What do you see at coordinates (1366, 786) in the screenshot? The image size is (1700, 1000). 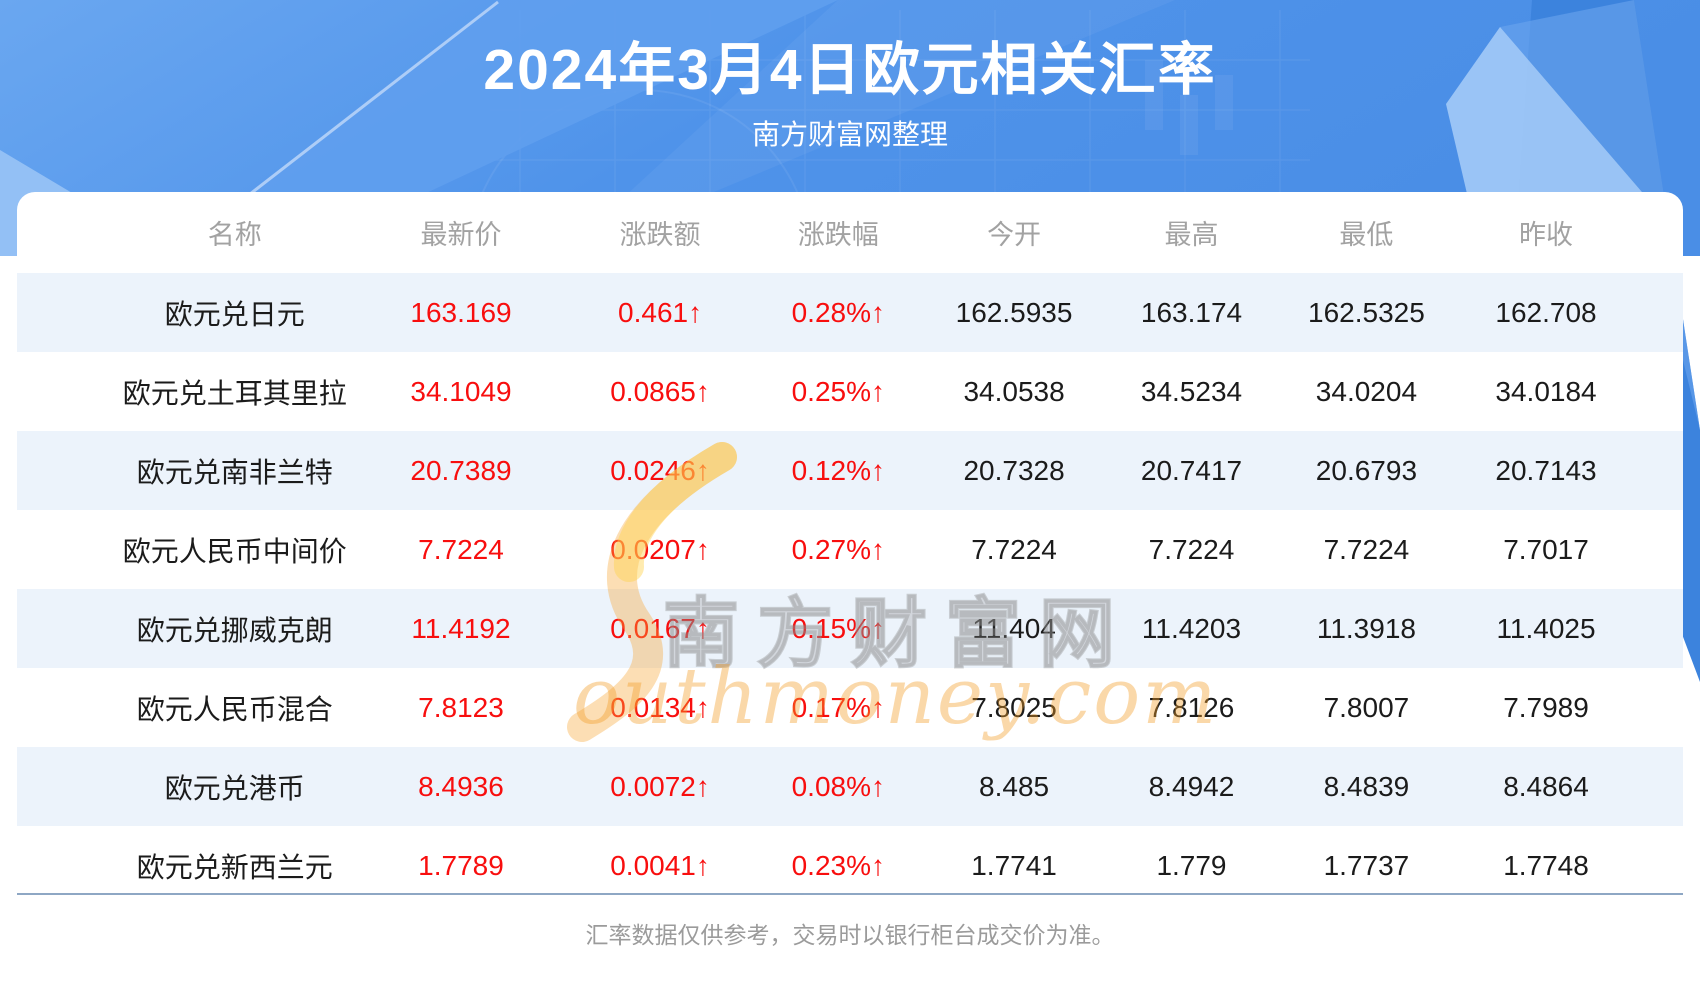 I see `cell-low: 8.4839` at bounding box center [1366, 786].